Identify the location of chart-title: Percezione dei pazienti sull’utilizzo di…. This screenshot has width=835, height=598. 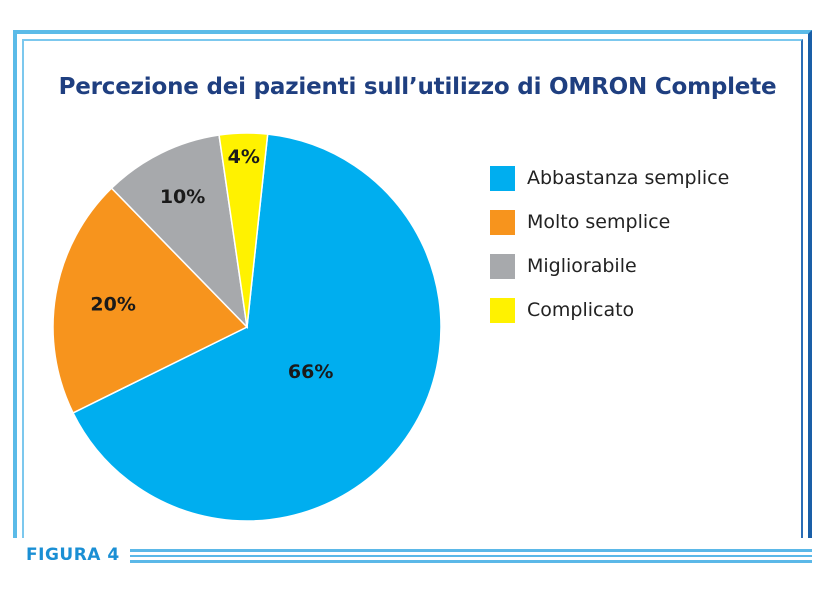
(417, 87).